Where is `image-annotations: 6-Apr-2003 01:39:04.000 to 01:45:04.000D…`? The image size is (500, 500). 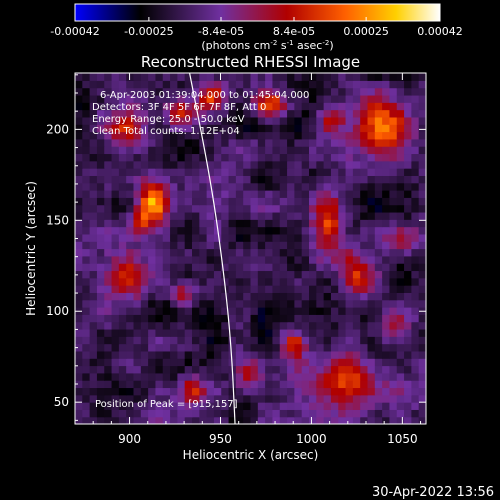
image-annotations: 6-Apr-2003 01:39:04.000 to 01:45:04.000D… is located at coordinates (200, 113).